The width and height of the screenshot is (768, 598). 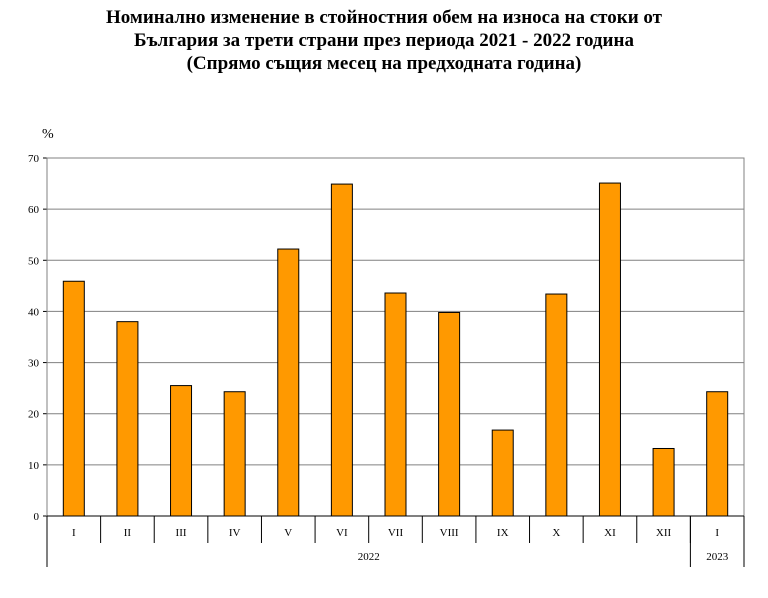 I want to click on x-tick-label: II, so click(x=128, y=533).